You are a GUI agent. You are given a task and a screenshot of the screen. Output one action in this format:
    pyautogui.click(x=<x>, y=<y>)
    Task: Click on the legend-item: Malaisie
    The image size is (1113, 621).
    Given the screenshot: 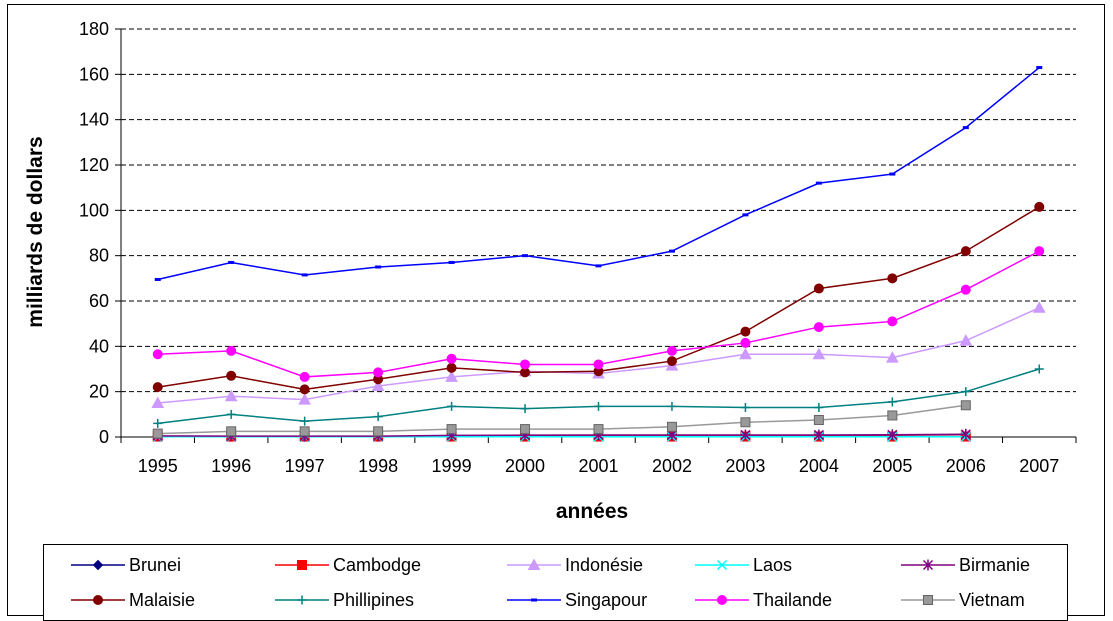 What is the action you would take?
    pyautogui.click(x=133, y=600)
    